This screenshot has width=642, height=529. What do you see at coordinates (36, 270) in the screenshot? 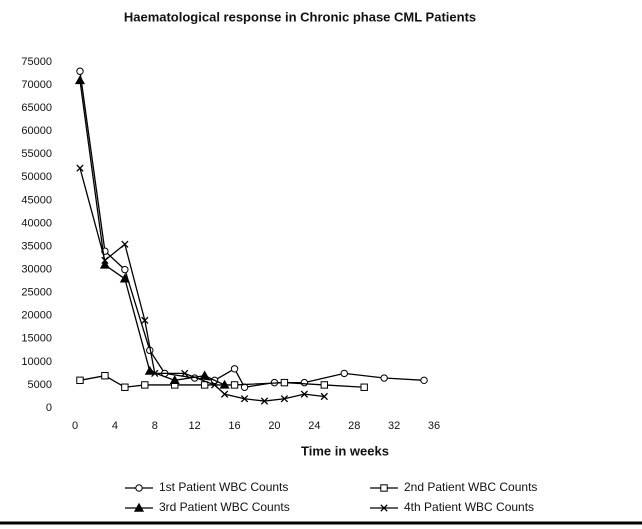
I see `y-tick-label: 30000` at bounding box center [36, 270].